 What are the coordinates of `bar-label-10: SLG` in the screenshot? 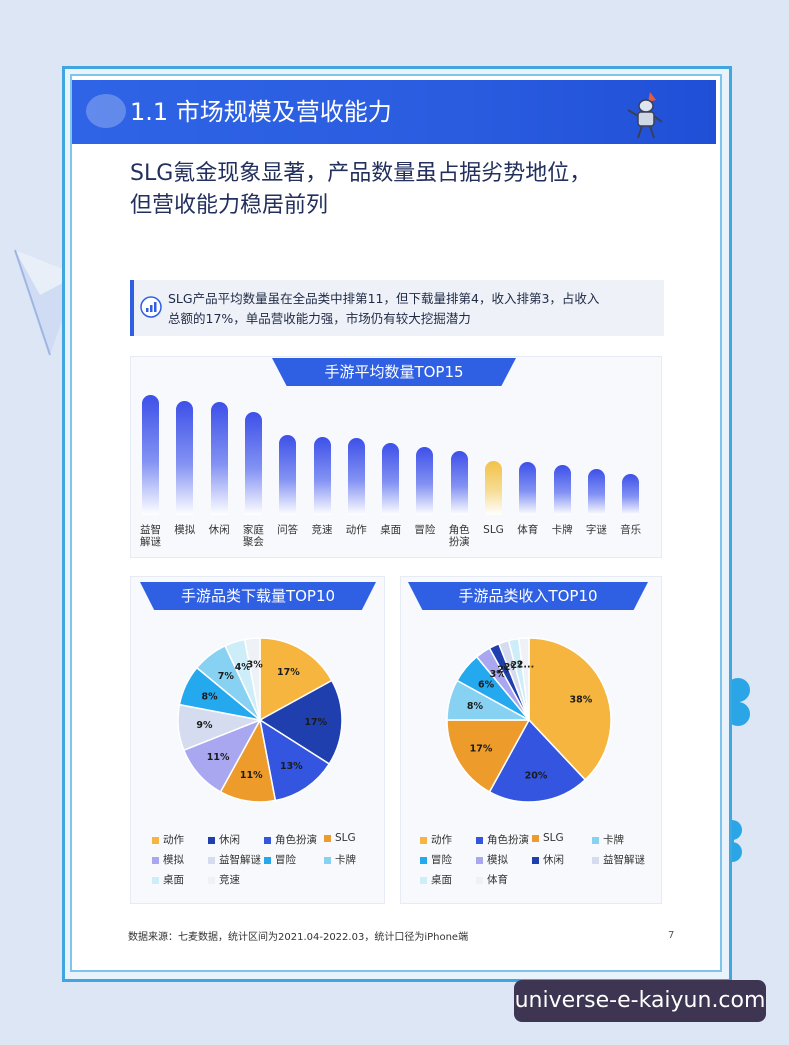 It's located at (493, 530).